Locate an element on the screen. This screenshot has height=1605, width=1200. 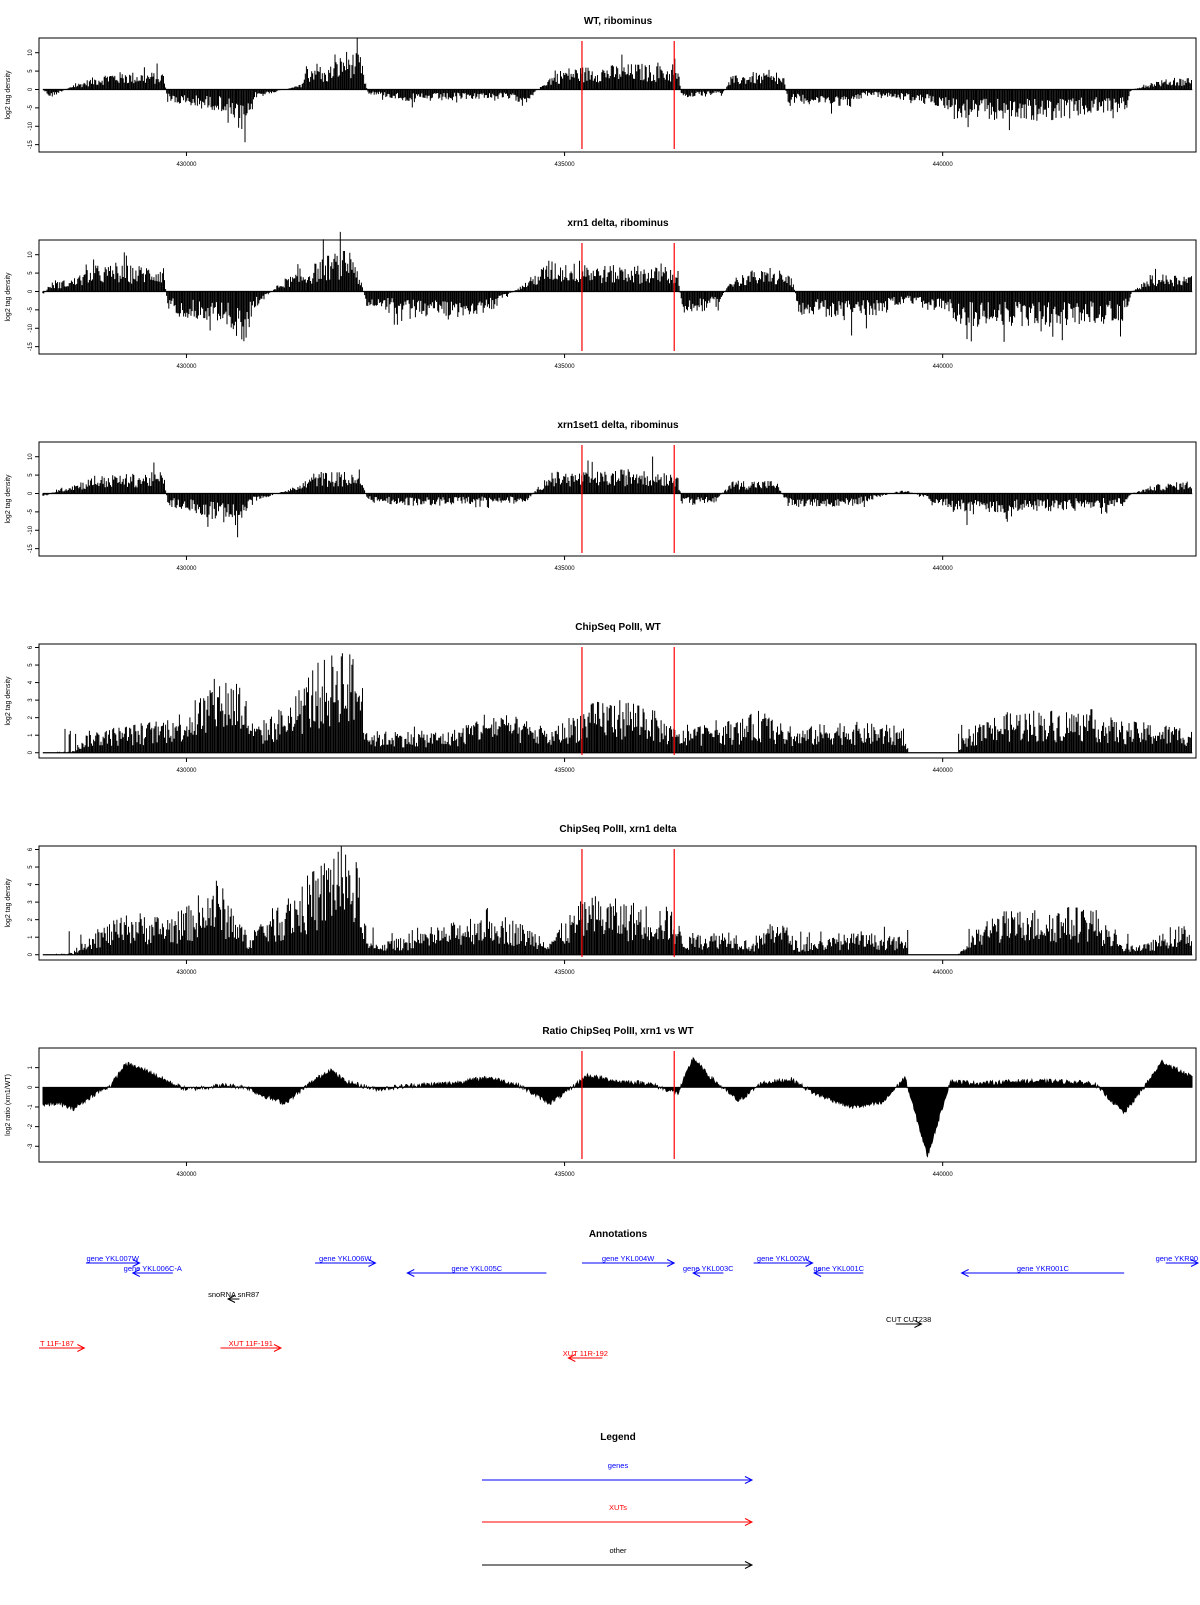
panel-title: Ratio ChipSeq PolII, xrn1 vs WT is located at coordinates (617, 1031).